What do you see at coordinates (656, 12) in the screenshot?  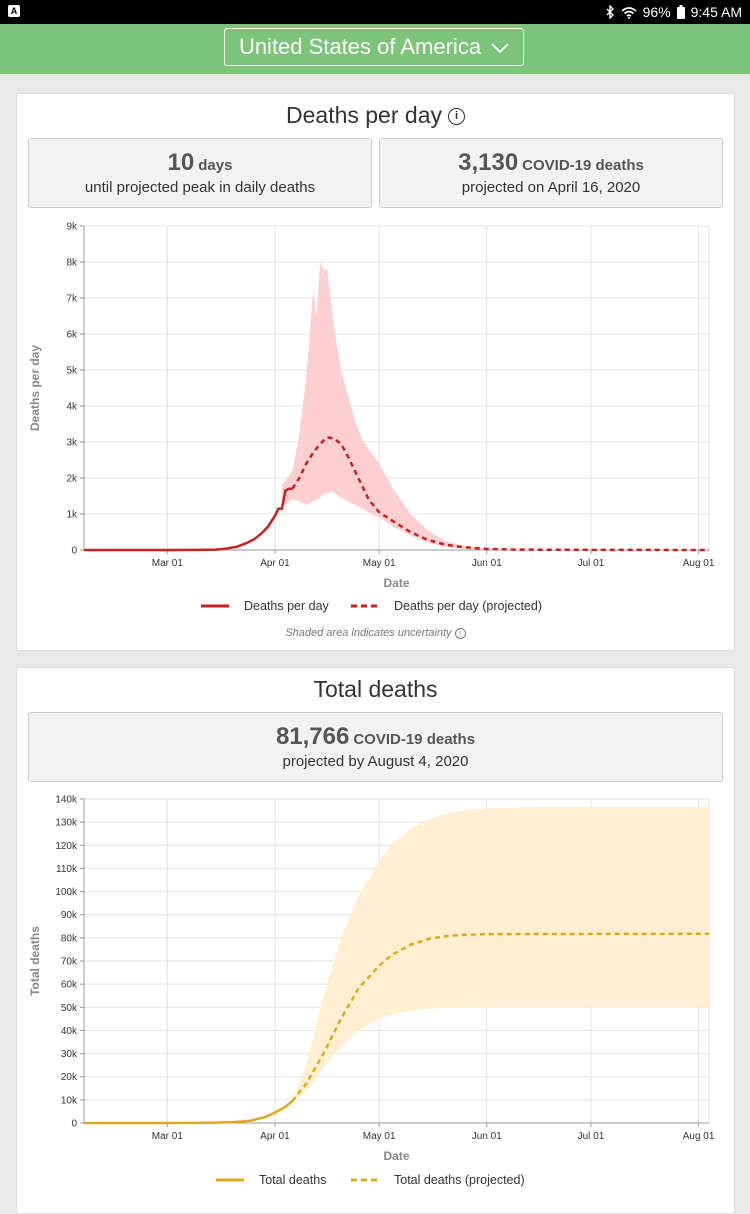 I see `battery-percent: 96%` at bounding box center [656, 12].